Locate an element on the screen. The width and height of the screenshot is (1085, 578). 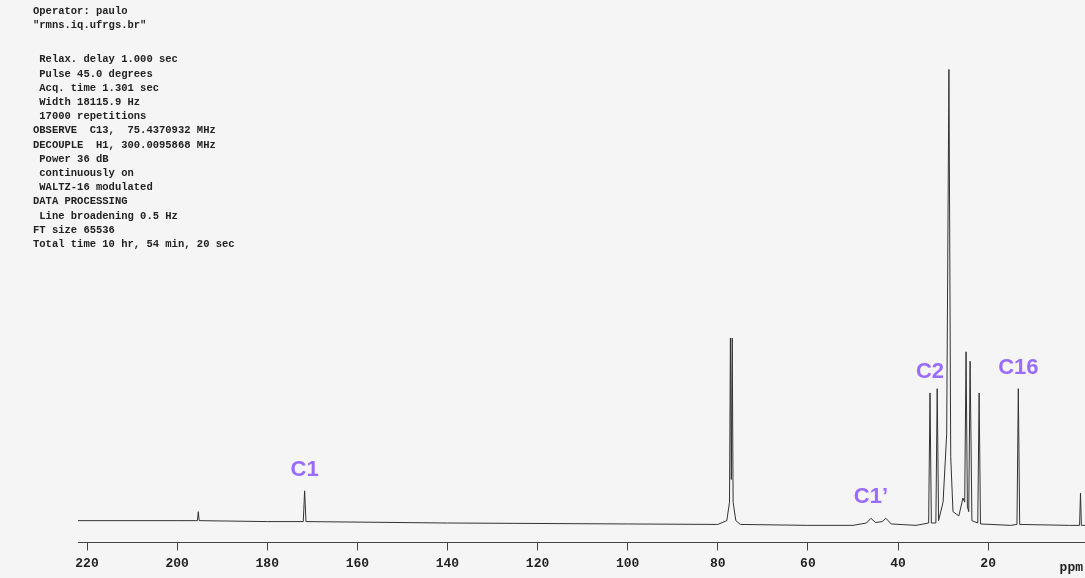
x-tick-label: 180 is located at coordinates (267, 564).